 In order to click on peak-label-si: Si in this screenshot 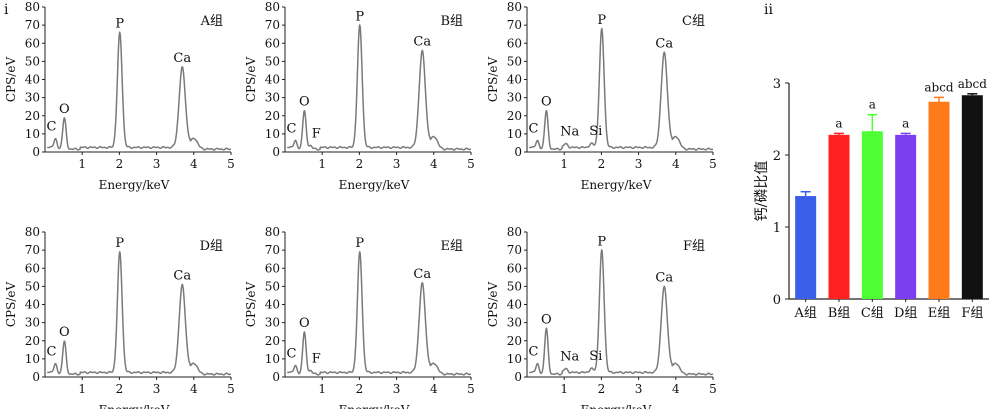, I will do `click(595, 131)`.